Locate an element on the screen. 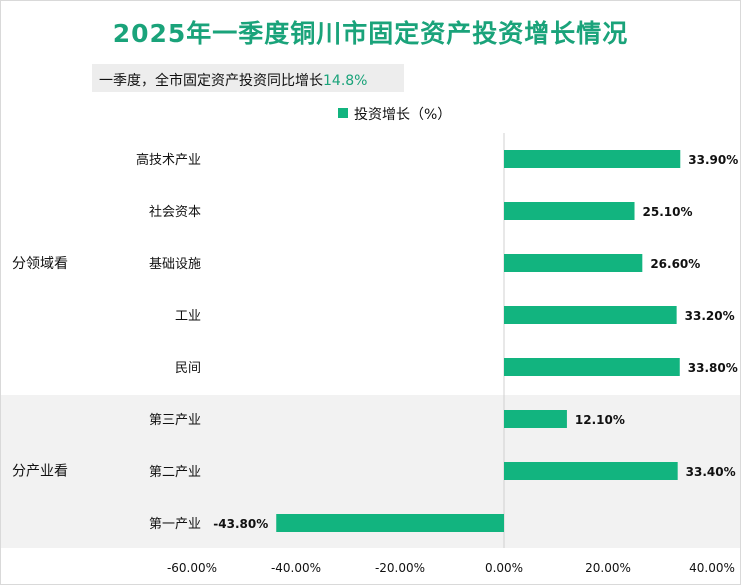  category-label: 第三产业 is located at coordinates (175, 420).